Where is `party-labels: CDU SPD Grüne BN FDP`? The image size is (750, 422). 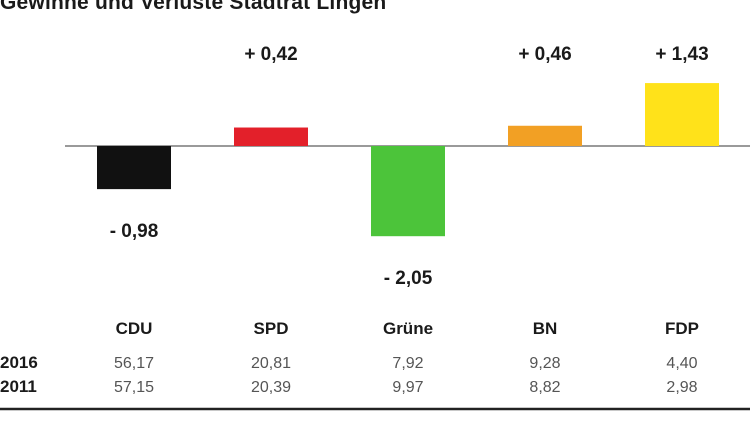 party-labels: CDU SPD Grüne BN FDP is located at coordinates (407, 328).